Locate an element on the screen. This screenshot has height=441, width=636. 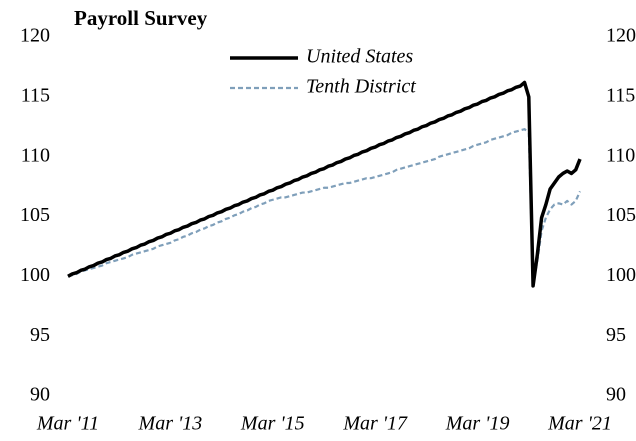
y-tick-label: 110 is located at coordinates (35, 155).